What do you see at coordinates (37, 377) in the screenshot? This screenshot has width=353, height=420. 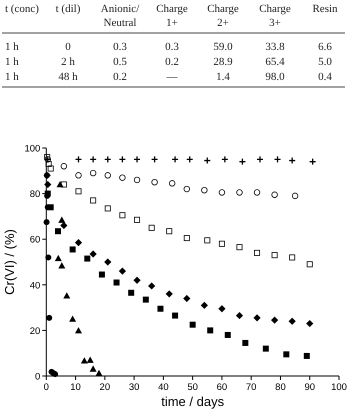 I see `y-tick-label: 0` at bounding box center [37, 377].